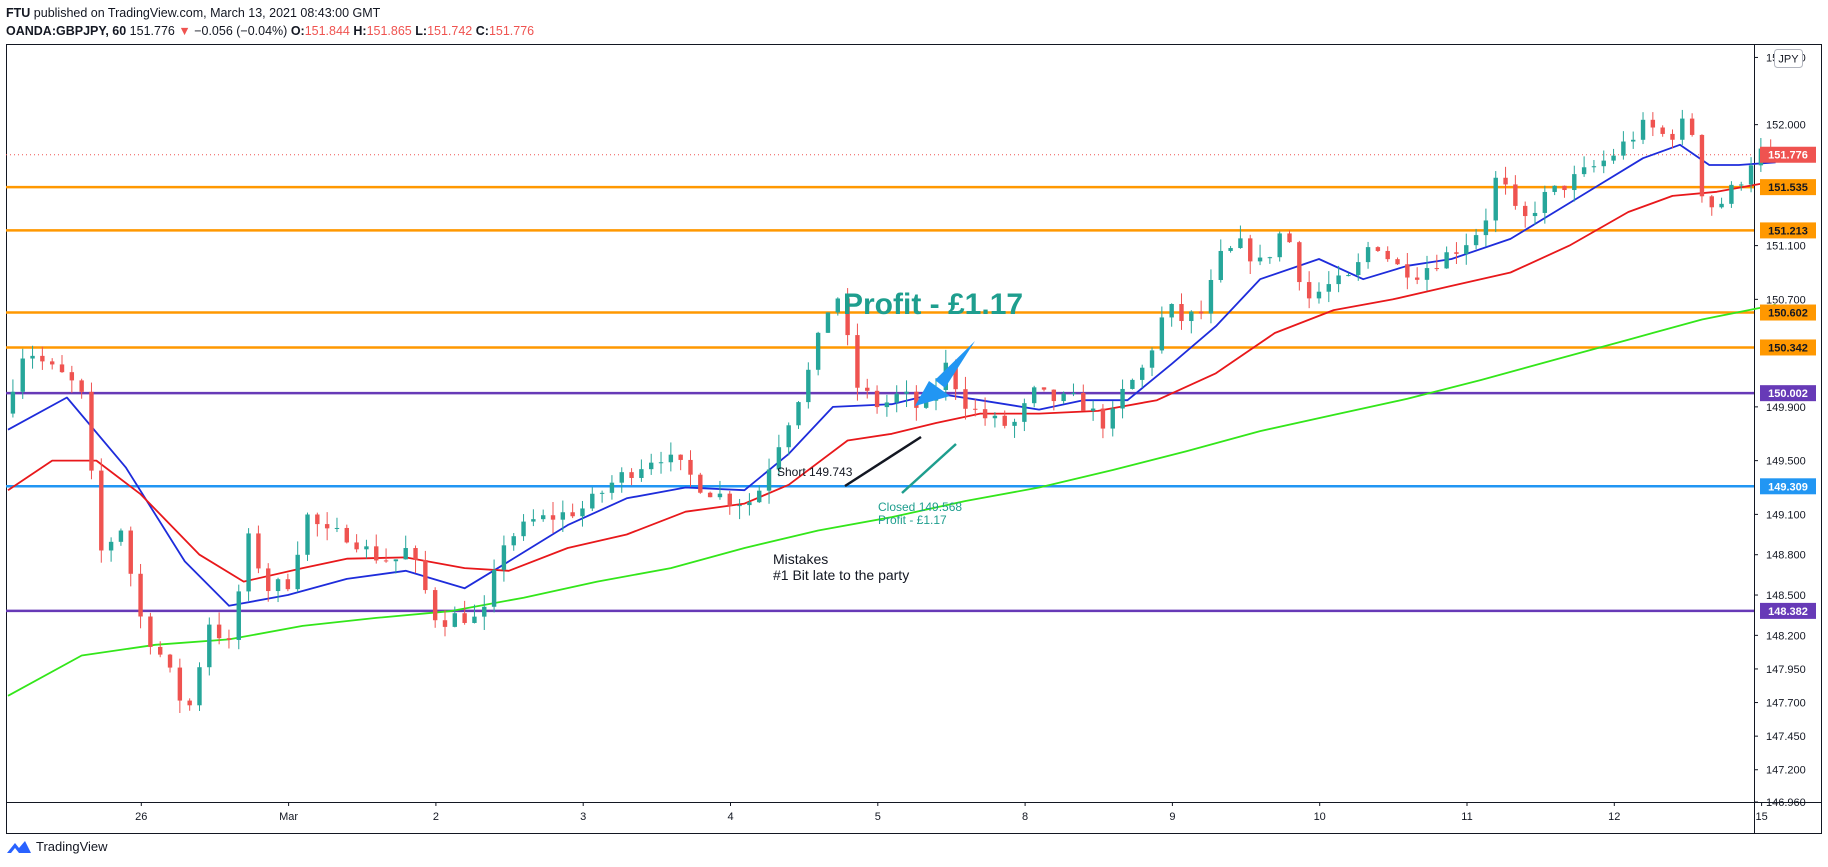  Describe the element at coordinates (929, 468) in the screenshot. I see `close-trade-line` at that location.